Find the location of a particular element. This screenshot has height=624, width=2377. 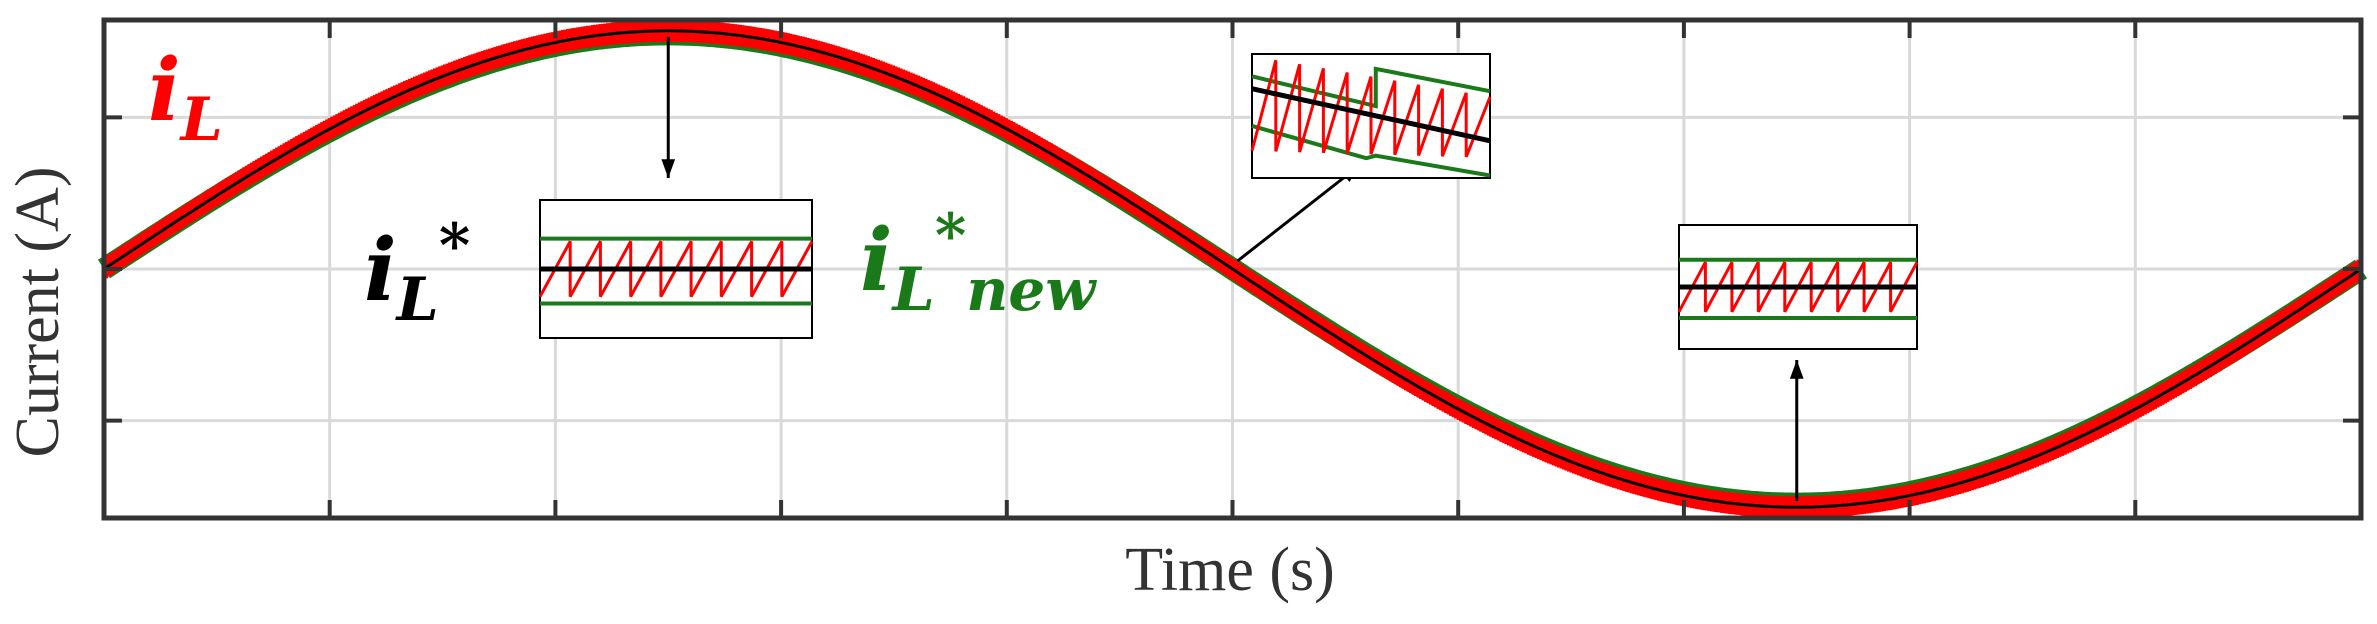

arrow-trough-head is located at coordinates (1796, 369).